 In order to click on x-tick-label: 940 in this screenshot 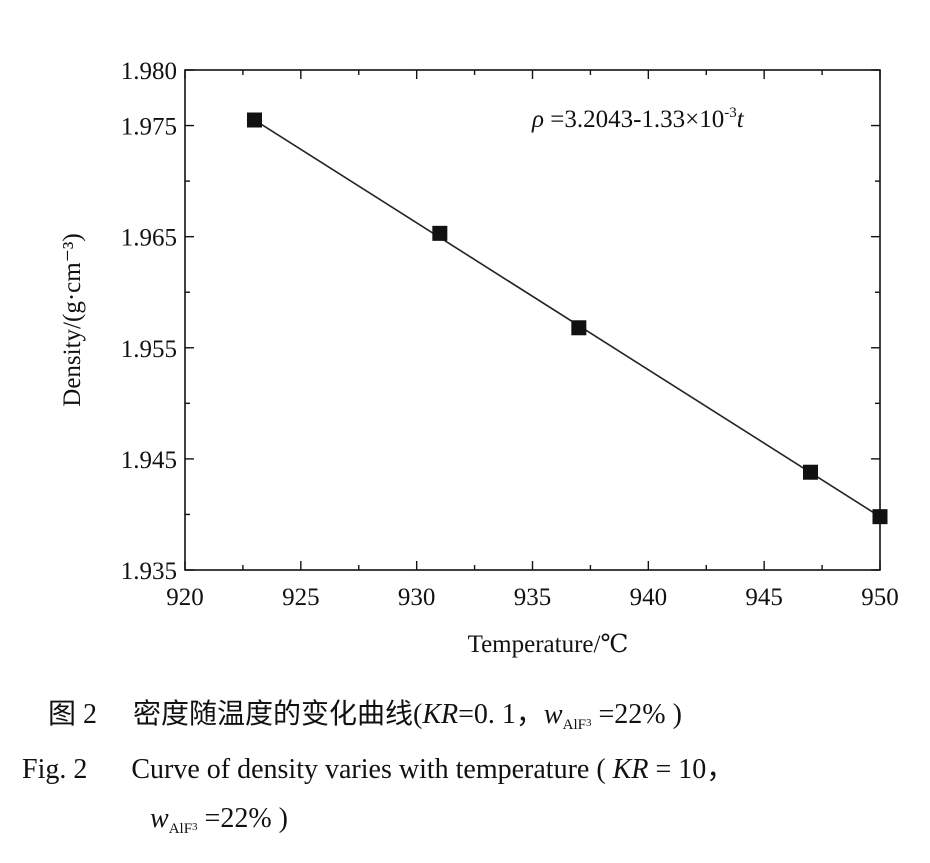, I will do `click(649, 597)`.